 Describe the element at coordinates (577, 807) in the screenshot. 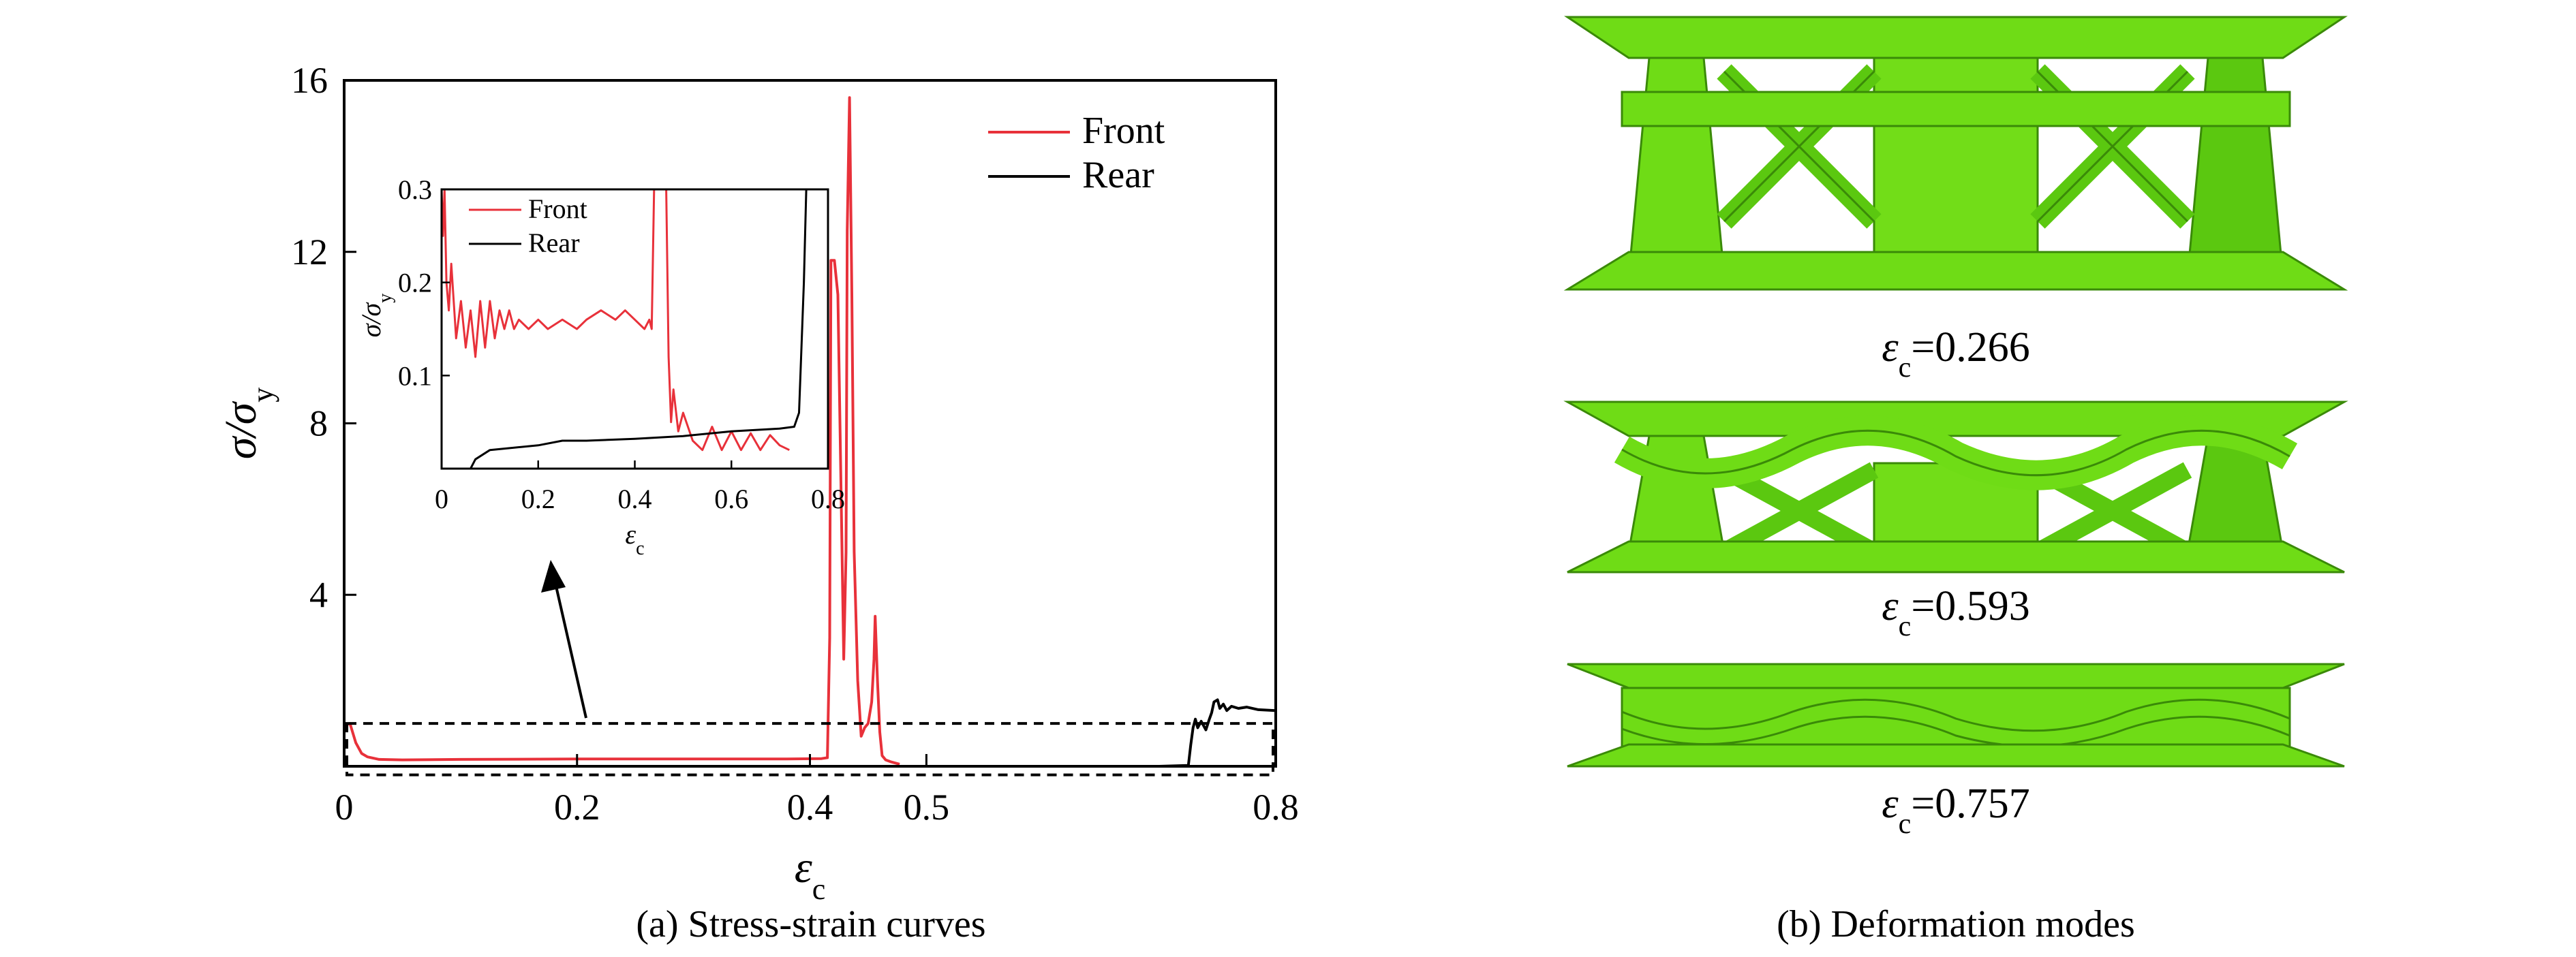

I see `main-x-tick-label: 0.2` at that location.